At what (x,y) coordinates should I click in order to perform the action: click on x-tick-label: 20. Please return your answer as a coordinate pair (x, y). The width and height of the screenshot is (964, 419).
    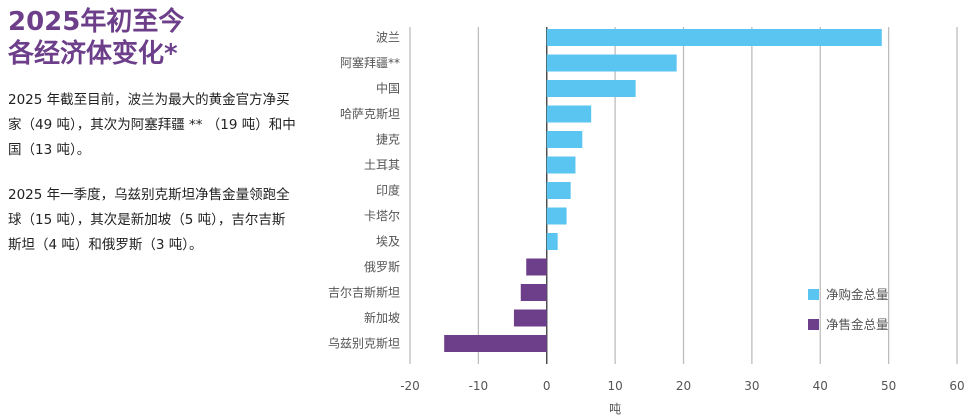
    Looking at the image, I should click on (683, 386).